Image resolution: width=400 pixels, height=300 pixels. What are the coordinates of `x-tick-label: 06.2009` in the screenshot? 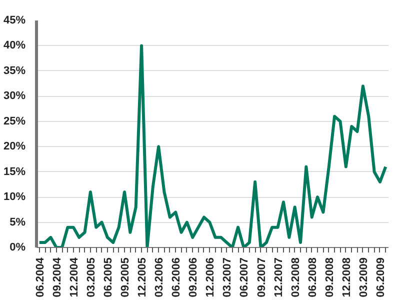 It's located at (380, 277).